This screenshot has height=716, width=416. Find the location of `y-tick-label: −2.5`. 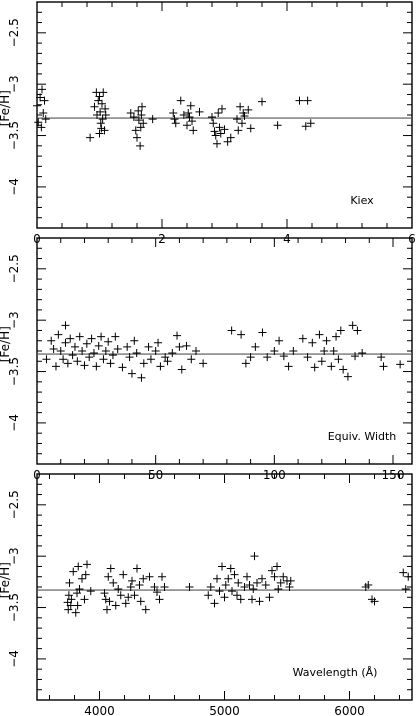

y-tick-label: −2.5 is located at coordinates (14, 32).